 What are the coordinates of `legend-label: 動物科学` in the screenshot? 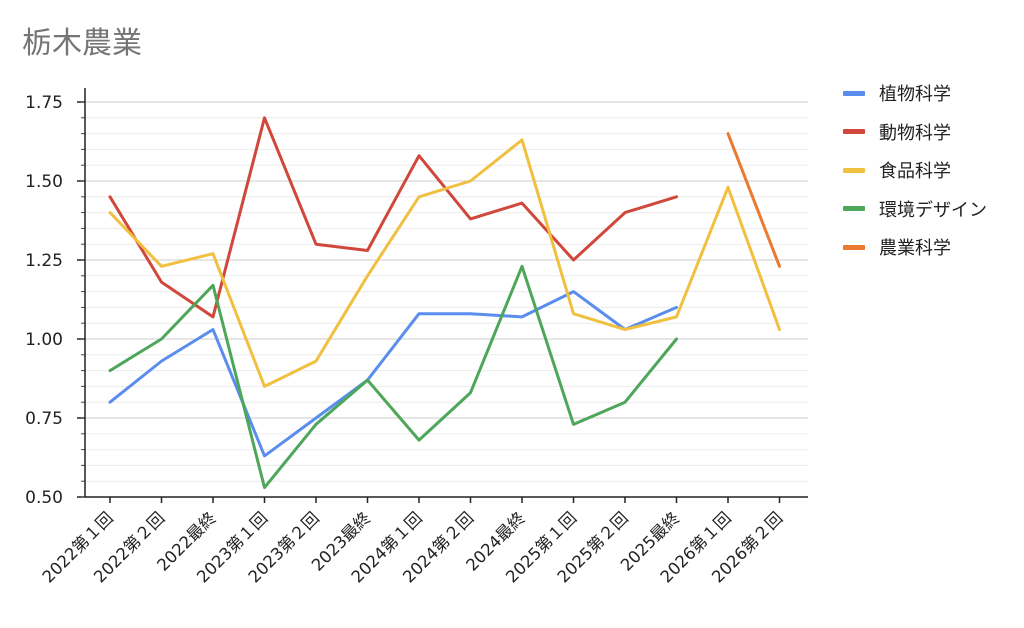 It's located at (915, 133).